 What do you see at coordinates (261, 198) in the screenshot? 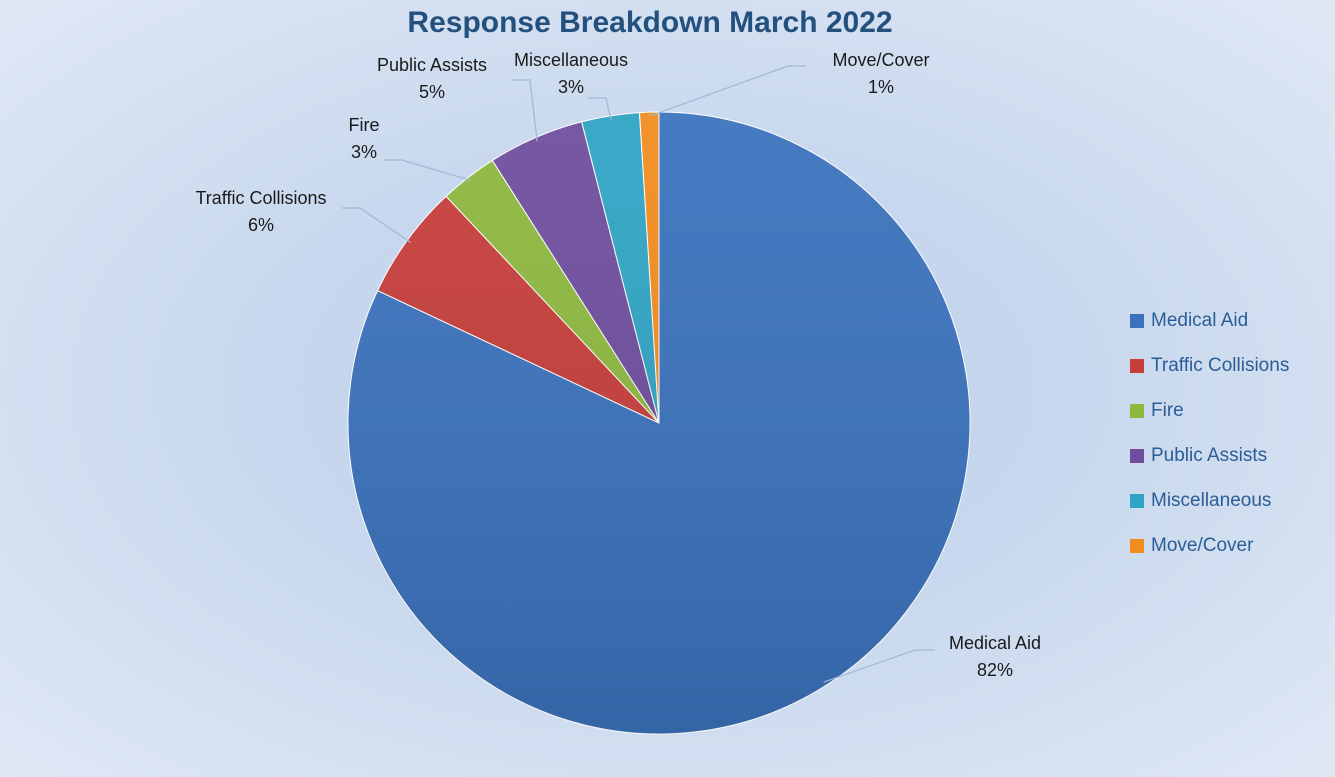
I see `data-label-name: Traffic Collisions` at bounding box center [261, 198].